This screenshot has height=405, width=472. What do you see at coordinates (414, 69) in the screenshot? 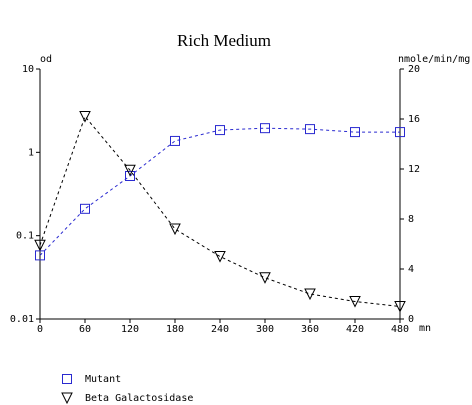
I see `y2-tick-label: 20` at bounding box center [414, 69].